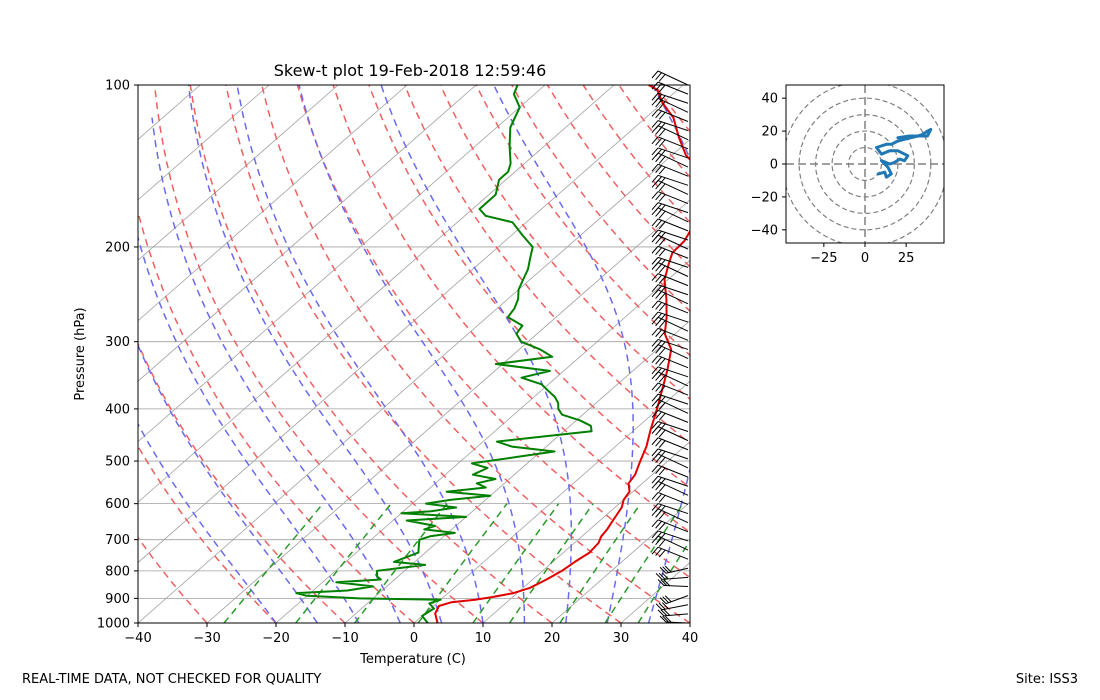 The image size is (1100, 700). What do you see at coordinates (769, 132) in the screenshot?
I see `hodo-y-tick-label: 20` at bounding box center [769, 132].